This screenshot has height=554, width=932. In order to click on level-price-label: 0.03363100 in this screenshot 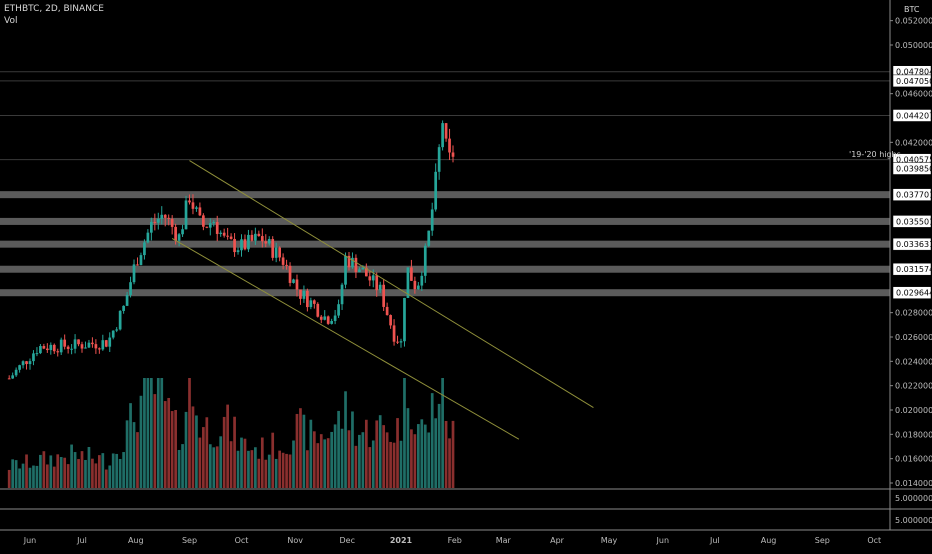, I will do `click(914, 244)`.